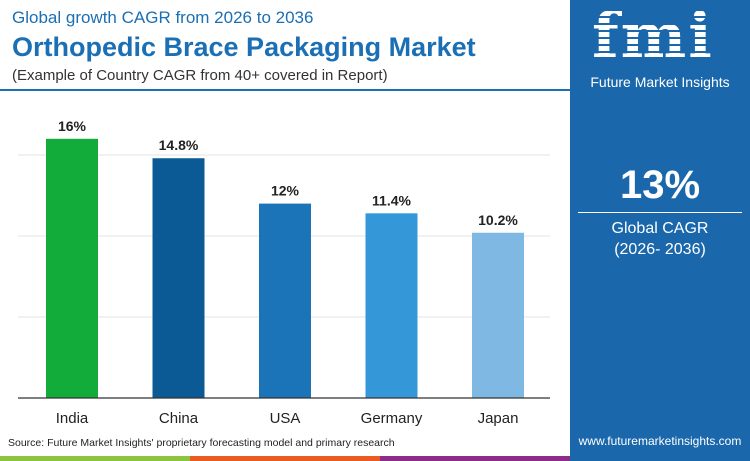  Describe the element at coordinates (72, 418) in the screenshot. I see `x-tick-label: India` at that location.